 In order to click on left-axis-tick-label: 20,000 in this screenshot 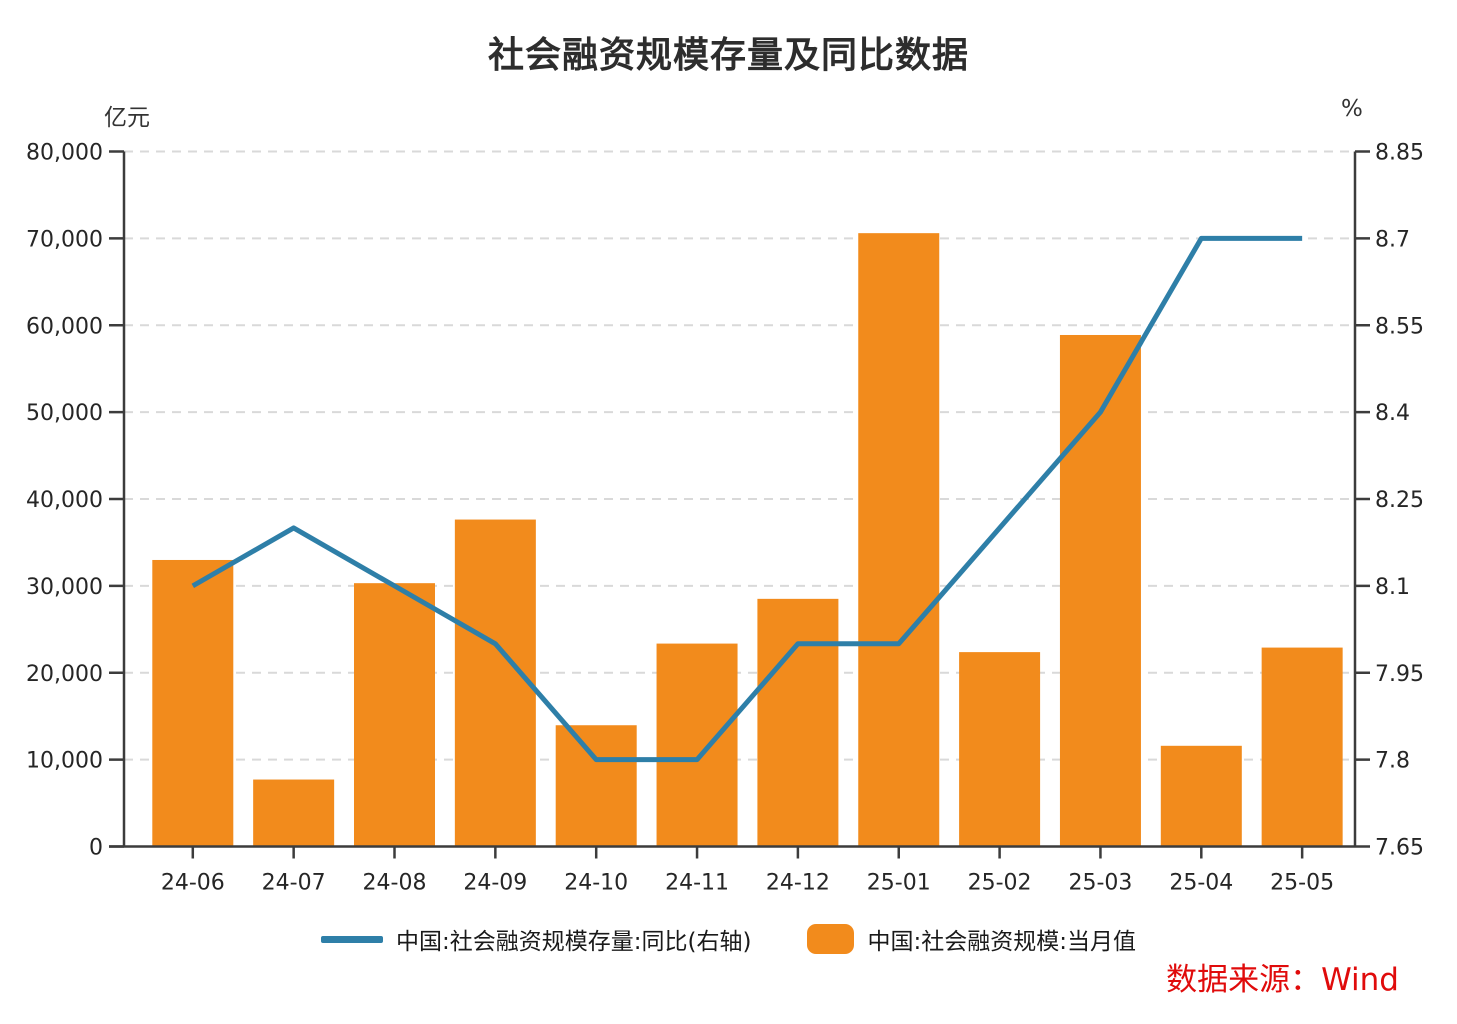, I will do `click(64, 674)`.